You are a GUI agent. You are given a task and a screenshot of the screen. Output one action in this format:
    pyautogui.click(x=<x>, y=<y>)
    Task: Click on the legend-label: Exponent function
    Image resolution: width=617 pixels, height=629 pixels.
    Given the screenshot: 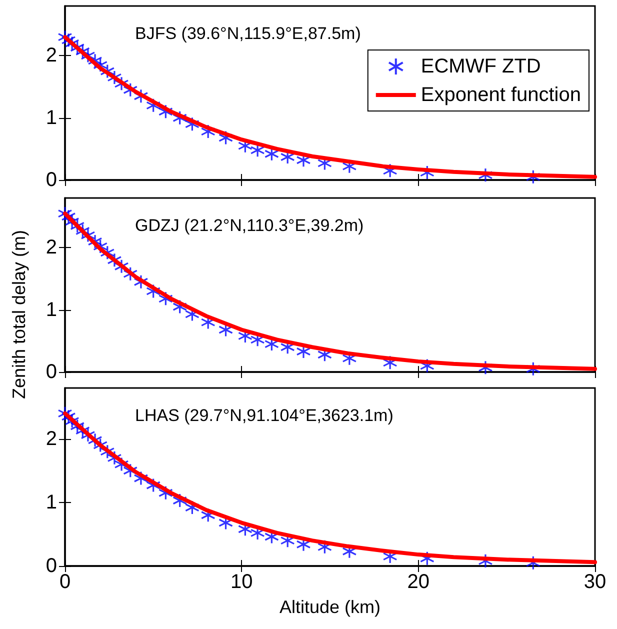 What is the action you would take?
    pyautogui.click(x=501, y=95)
    